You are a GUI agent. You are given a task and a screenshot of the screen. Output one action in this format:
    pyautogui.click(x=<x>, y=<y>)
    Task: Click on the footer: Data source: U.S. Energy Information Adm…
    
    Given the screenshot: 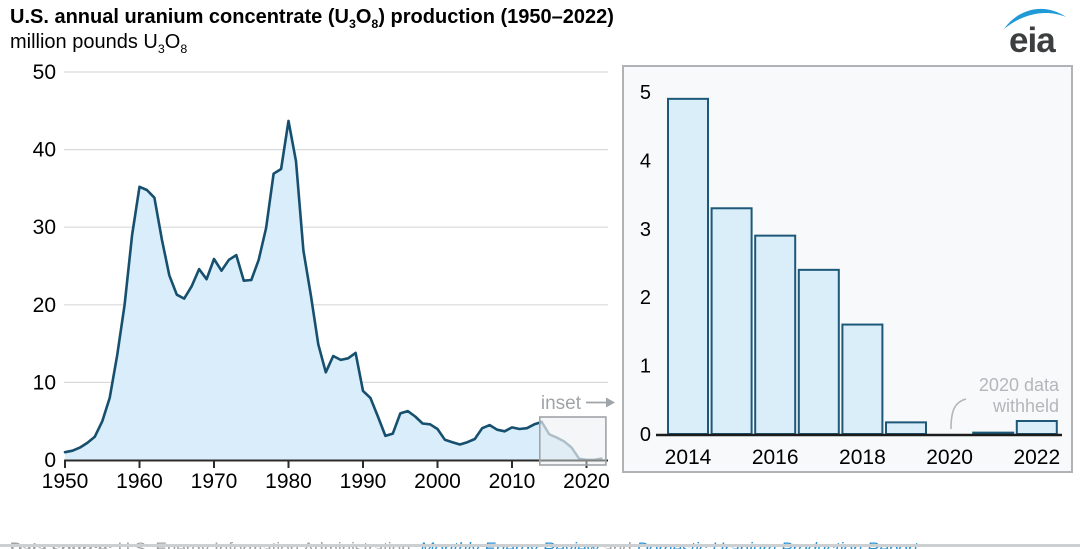 What is the action you would take?
    pyautogui.click(x=540, y=522)
    